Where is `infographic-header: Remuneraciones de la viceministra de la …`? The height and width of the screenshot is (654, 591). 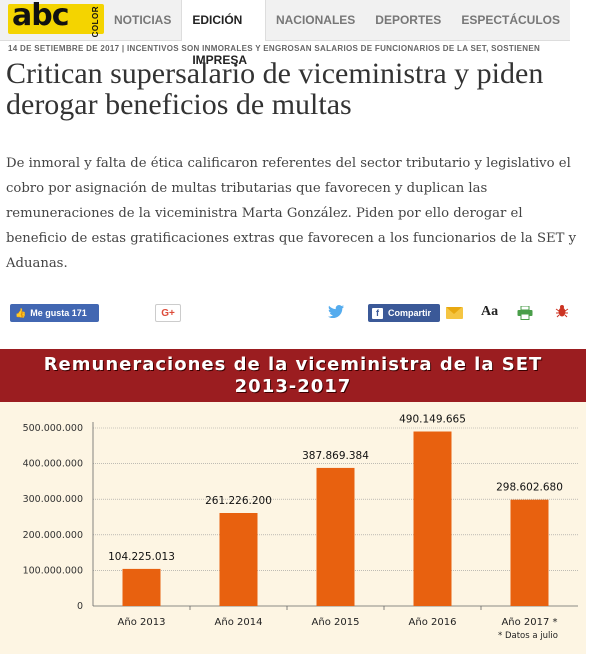
infographic-header: Remuneraciones de la viceministra de la … is located at coordinates (293, 375).